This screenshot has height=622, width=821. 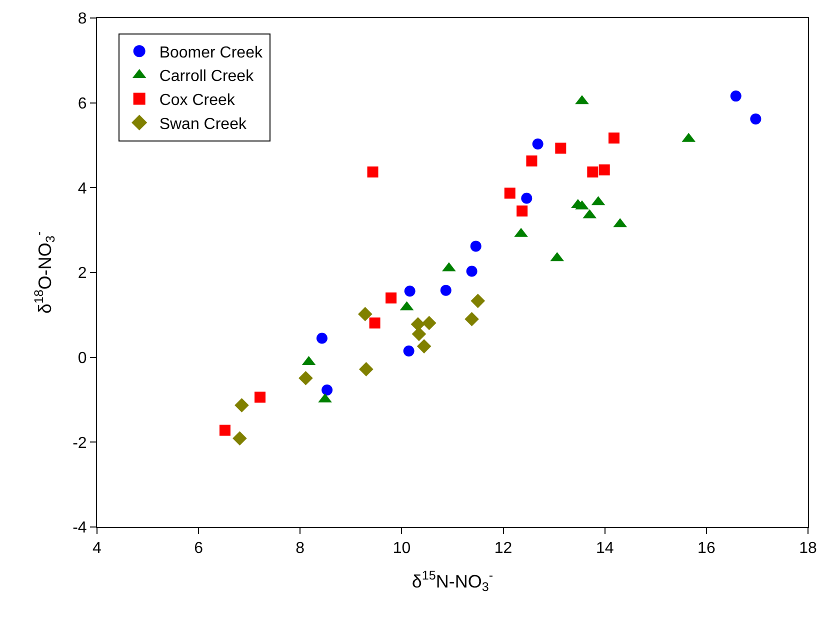 What do you see at coordinates (503, 549) in the screenshot?
I see `x-tick-label: 12` at bounding box center [503, 549].